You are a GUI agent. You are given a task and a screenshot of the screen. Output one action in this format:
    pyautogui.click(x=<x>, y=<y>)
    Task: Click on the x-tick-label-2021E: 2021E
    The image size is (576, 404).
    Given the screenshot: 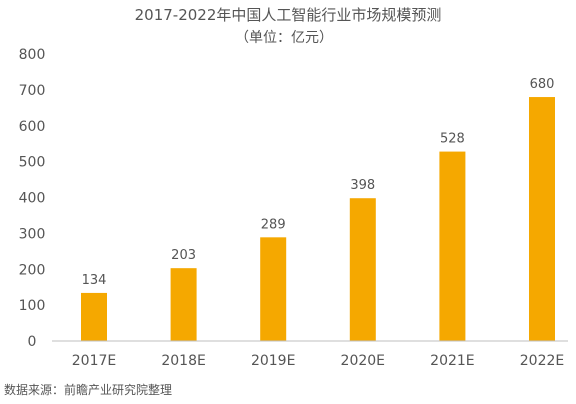 What is the action you would take?
    pyautogui.click(x=452, y=361)
    